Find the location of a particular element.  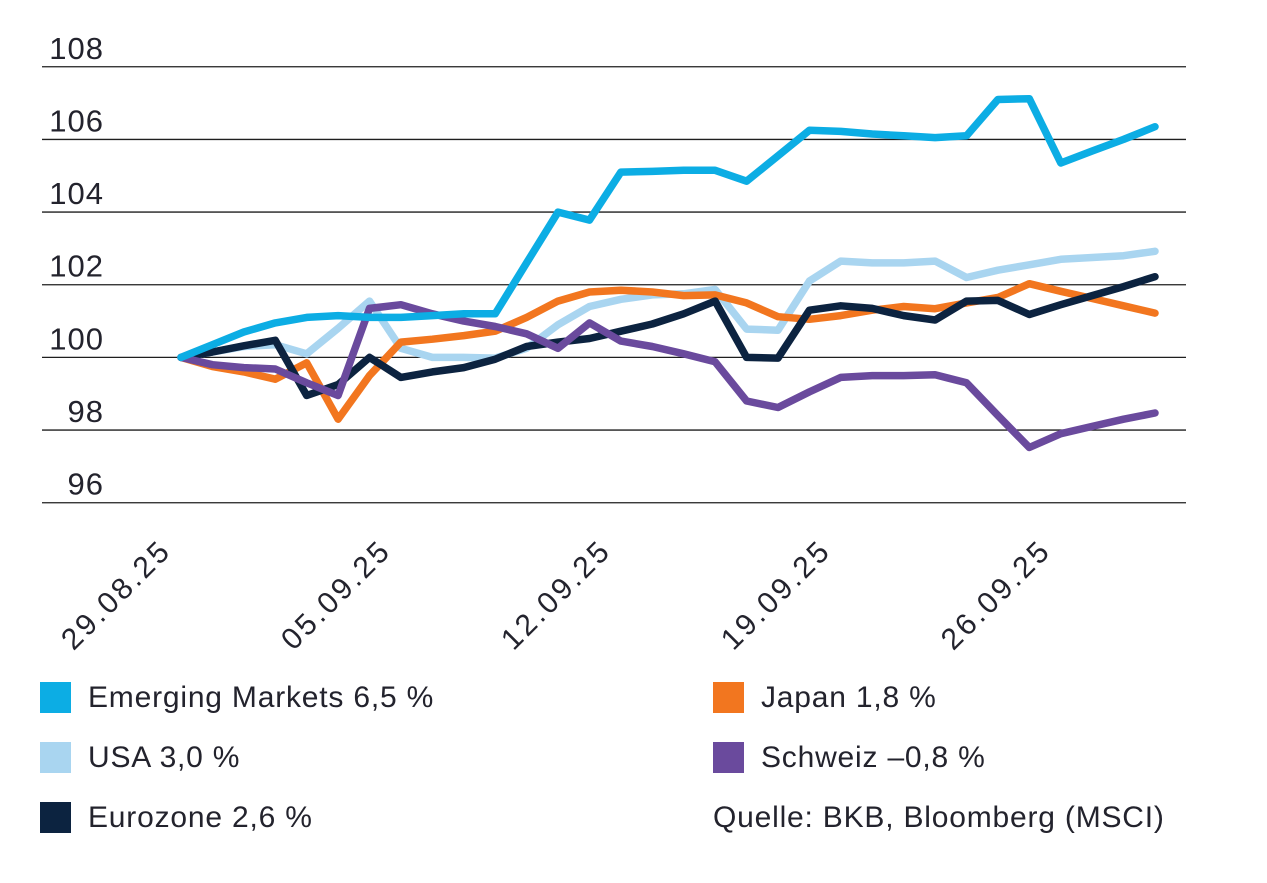

y-tick-label-100: 100 is located at coordinates (76, 338).